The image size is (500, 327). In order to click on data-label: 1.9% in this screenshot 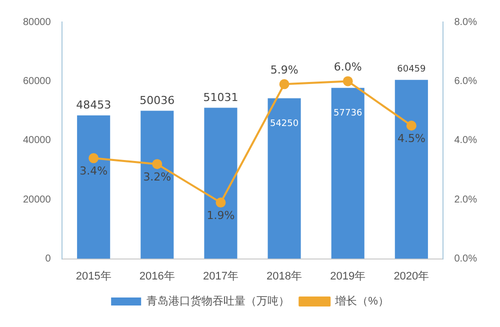, I will do `click(220, 215)`.